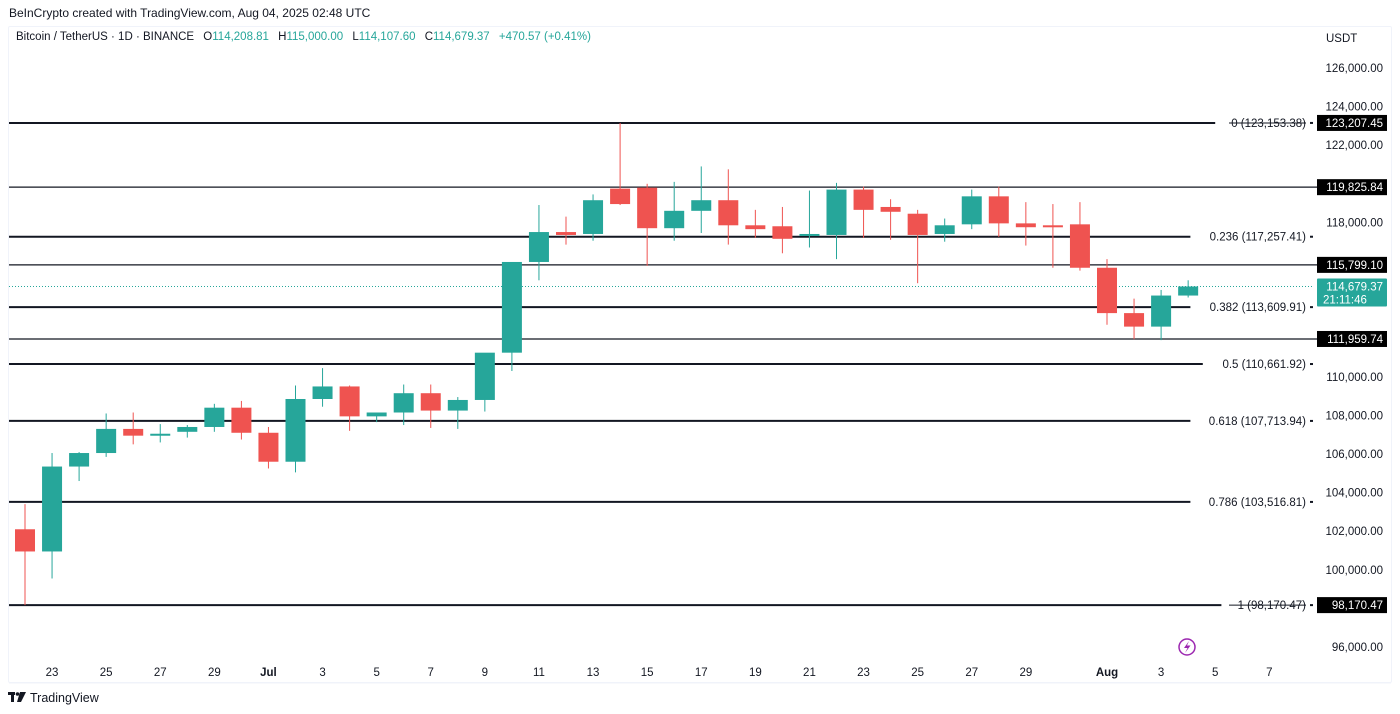  Describe the element at coordinates (355, 37) in the screenshot. I see `low-label: L` at that location.